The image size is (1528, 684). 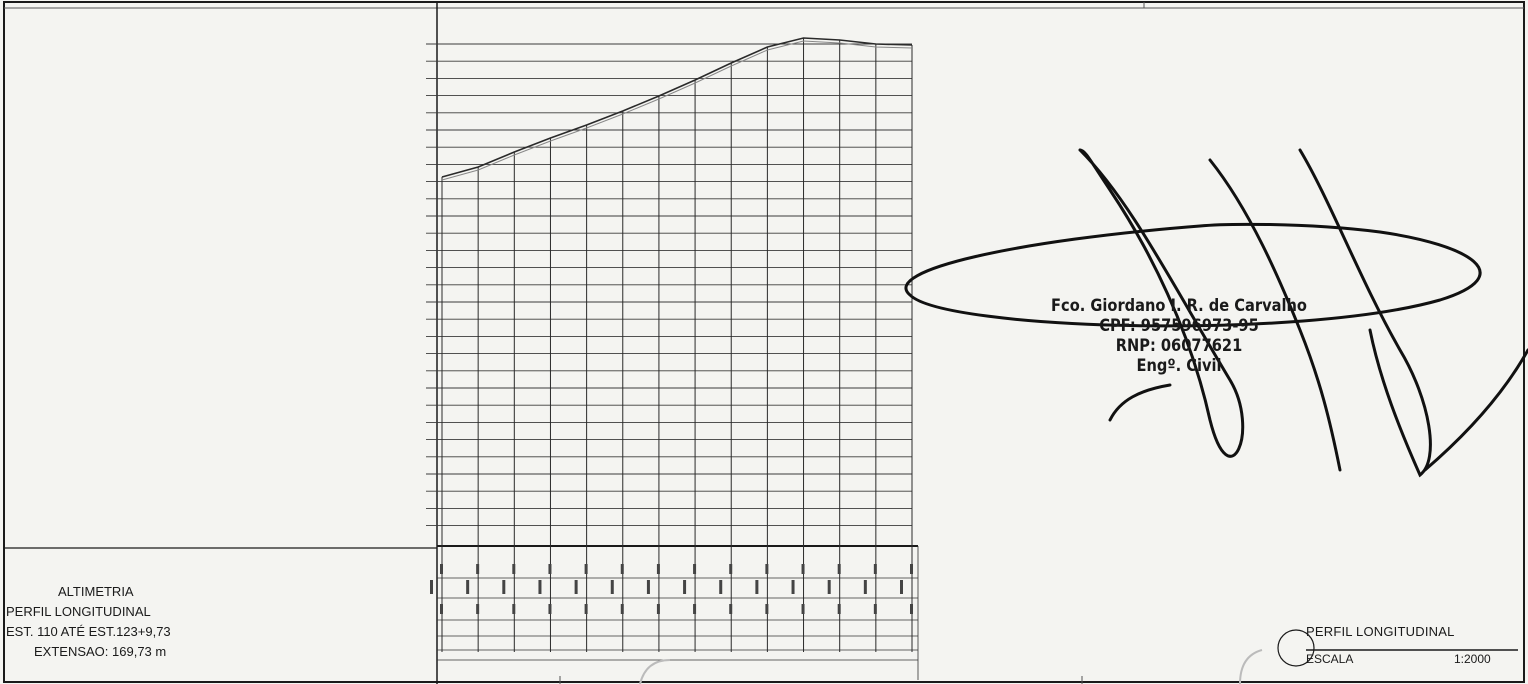 What do you see at coordinates (1472, 659) in the screenshot?
I see `stamp-scale-value: 1:2000` at bounding box center [1472, 659].